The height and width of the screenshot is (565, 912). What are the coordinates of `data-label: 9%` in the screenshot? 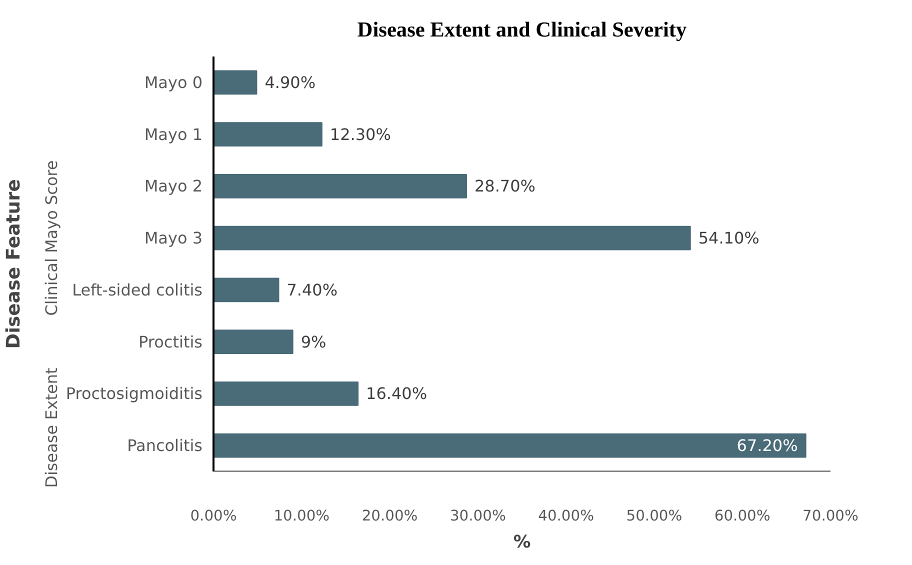 It's located at (313, 342).